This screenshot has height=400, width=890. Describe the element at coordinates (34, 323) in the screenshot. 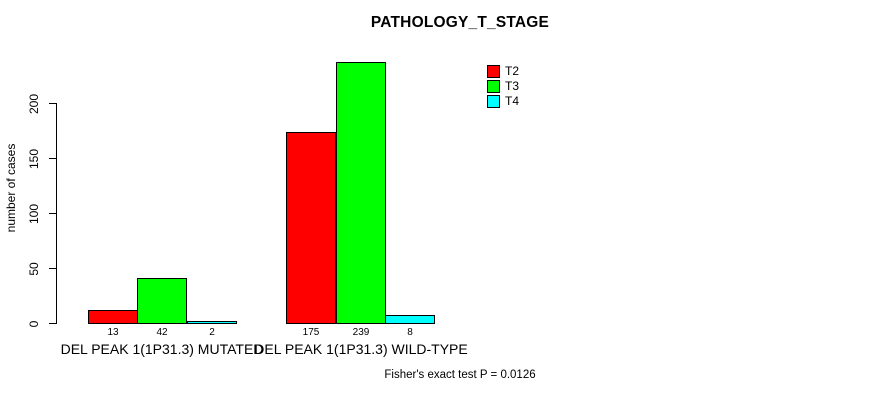

I see `y-axis-tick-label-text: 0` at that location.